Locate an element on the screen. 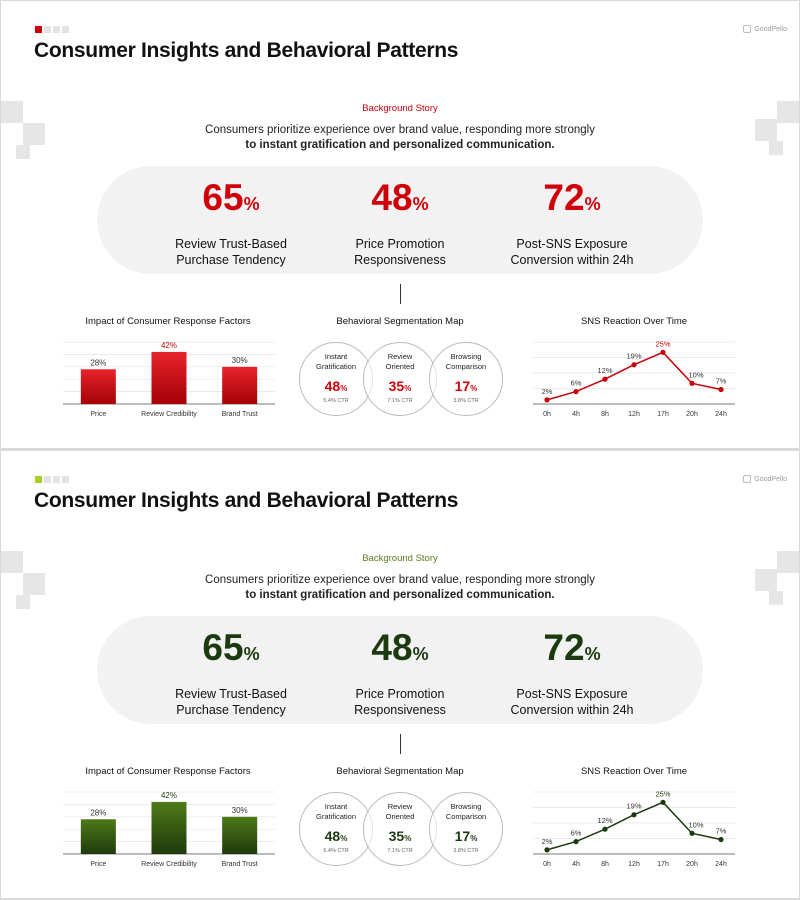  line-chart: 2% 0h 6% 4h 12% 8h 19% 12h 25% 17h 10% 20h 7% 24h is located at coordinates (634, 828).